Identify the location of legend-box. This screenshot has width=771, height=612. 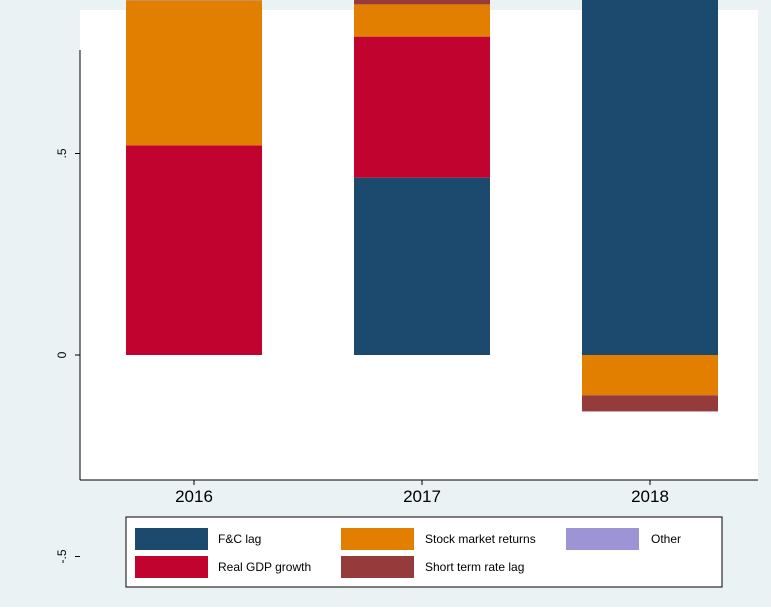
(424, 552).